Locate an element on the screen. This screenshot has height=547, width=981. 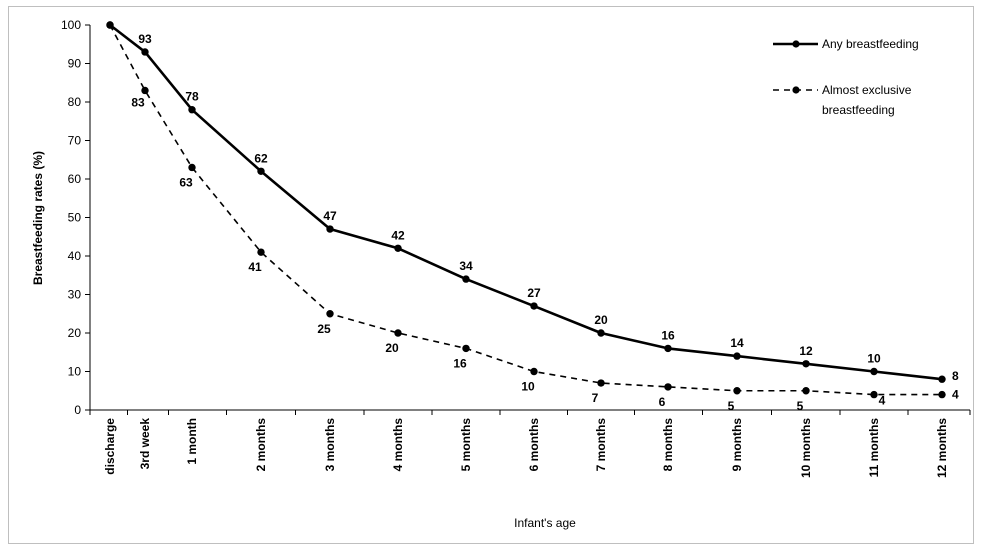
y-tick-label: 60 is located at coordinates (75, 179).